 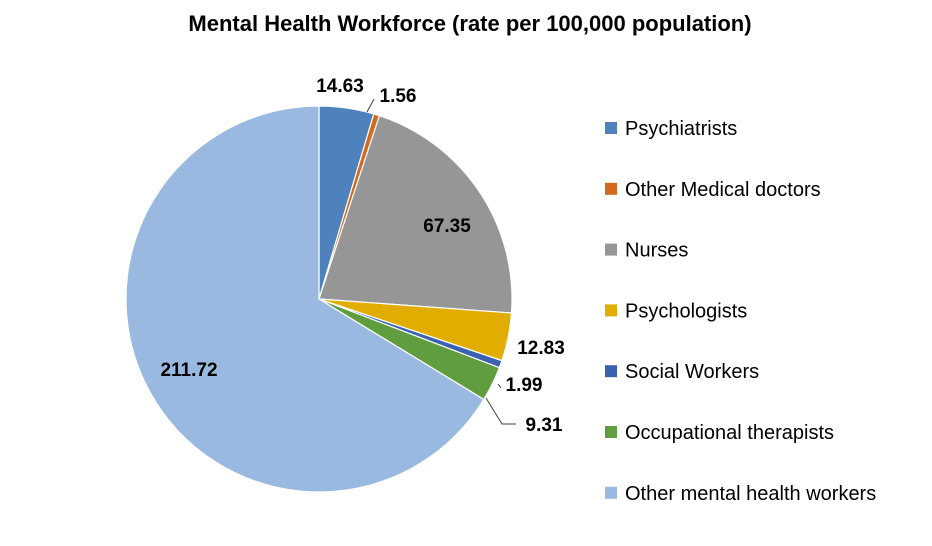 What do you see at coordinates (611, 371) in the screenshot?
I see `legend-swatch-social-workers` at bounding box center [611, 371].